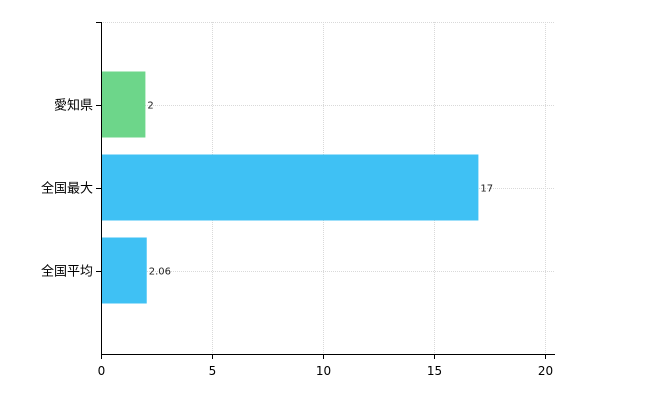  I want to click on y-tick-label: 愛知県, so click(73, 106).